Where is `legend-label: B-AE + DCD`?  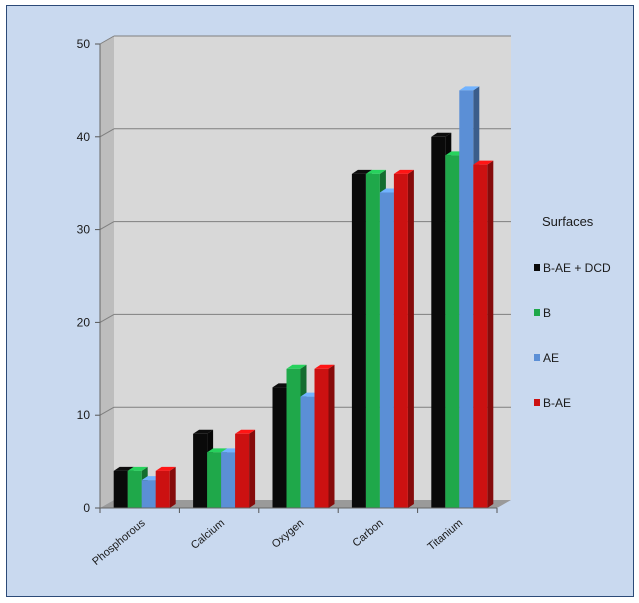
legend-label: B-AE + DCD is located at coordinates (577, 268).